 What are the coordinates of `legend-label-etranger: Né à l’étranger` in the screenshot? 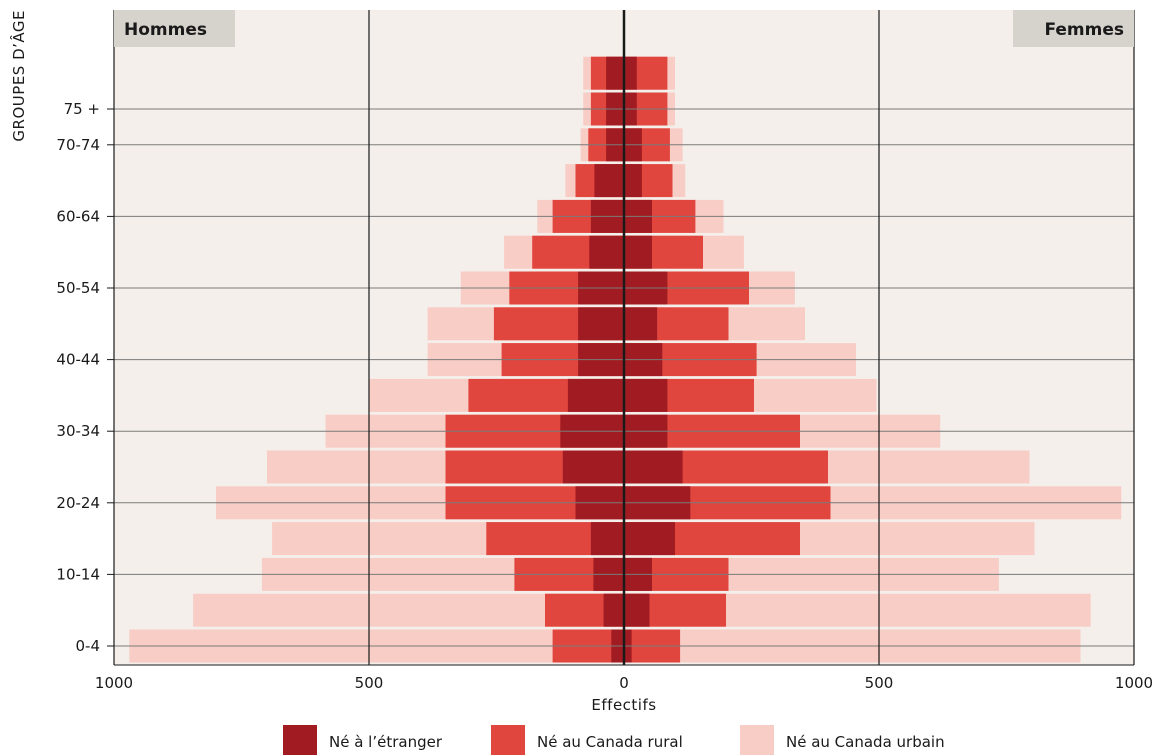 It's located at (386, 742).